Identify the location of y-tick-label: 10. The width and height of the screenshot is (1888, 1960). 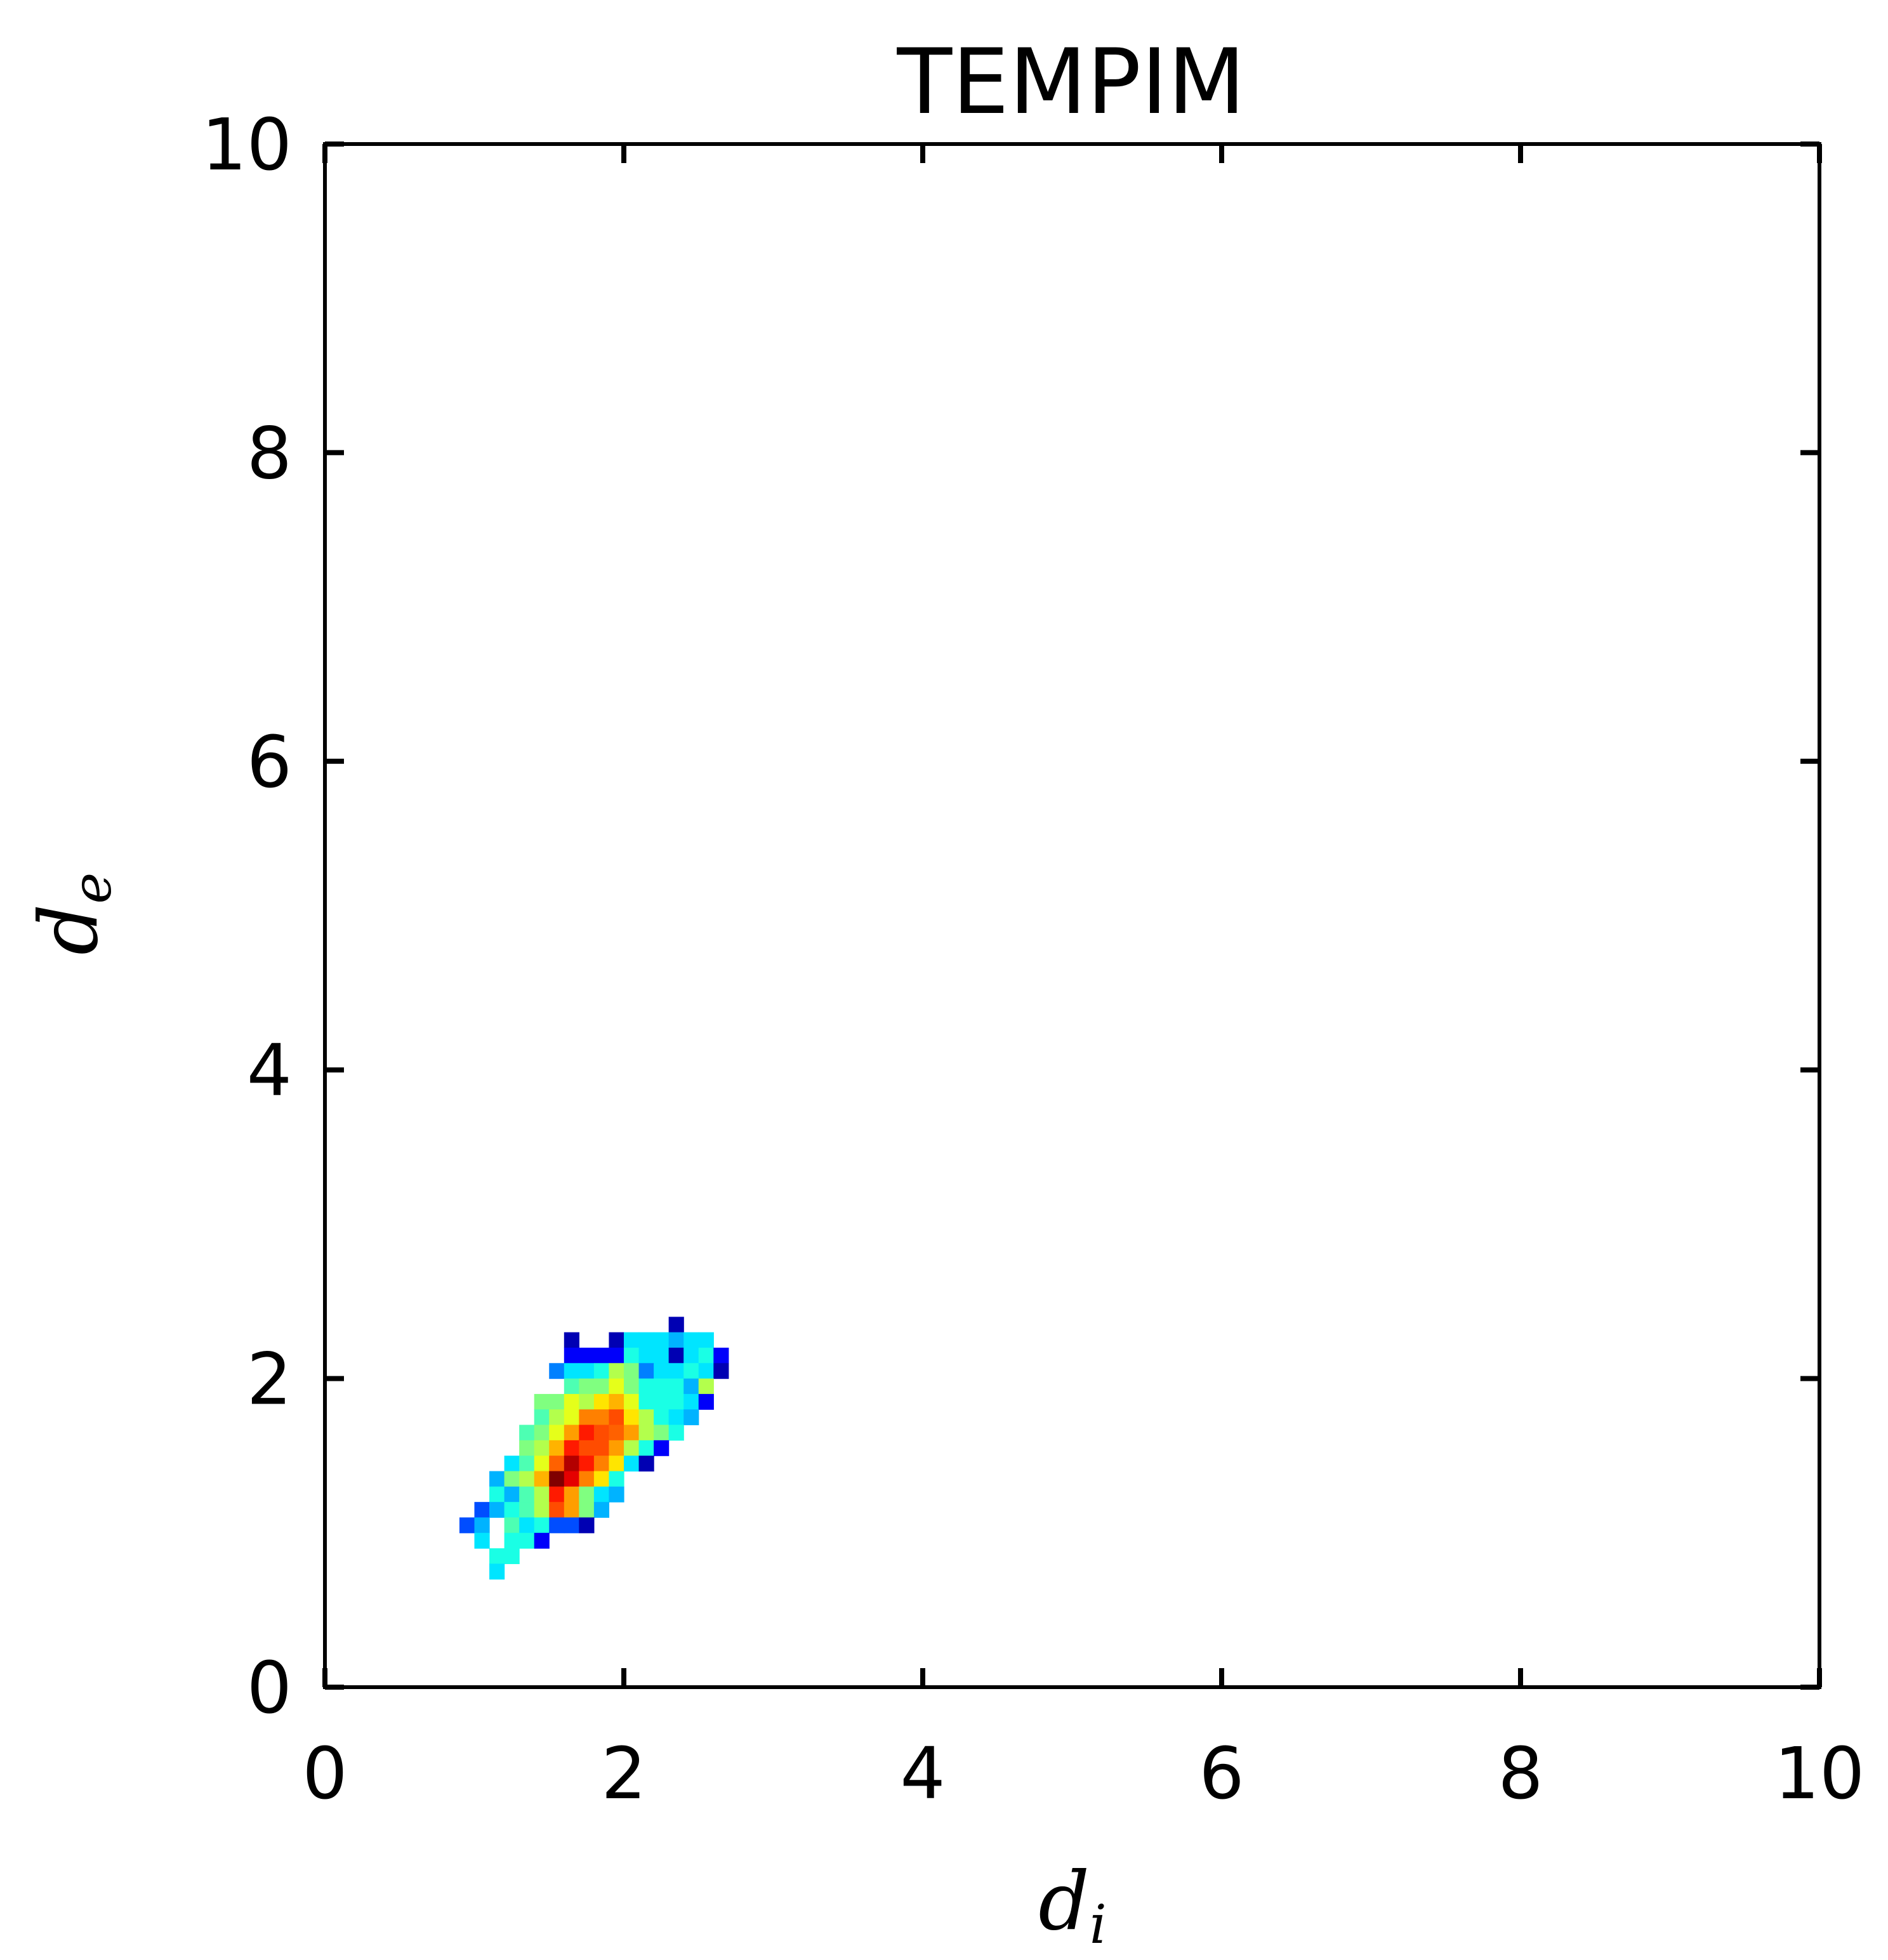
(246, 145).